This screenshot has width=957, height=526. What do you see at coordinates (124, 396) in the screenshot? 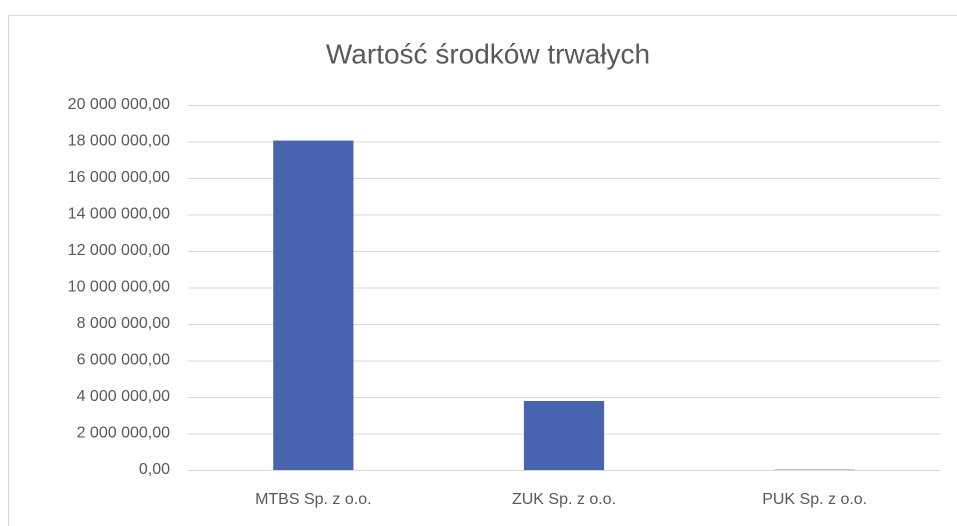
I see `y-tick-label: 4 000 000,00` at bounding box center [124, 396].